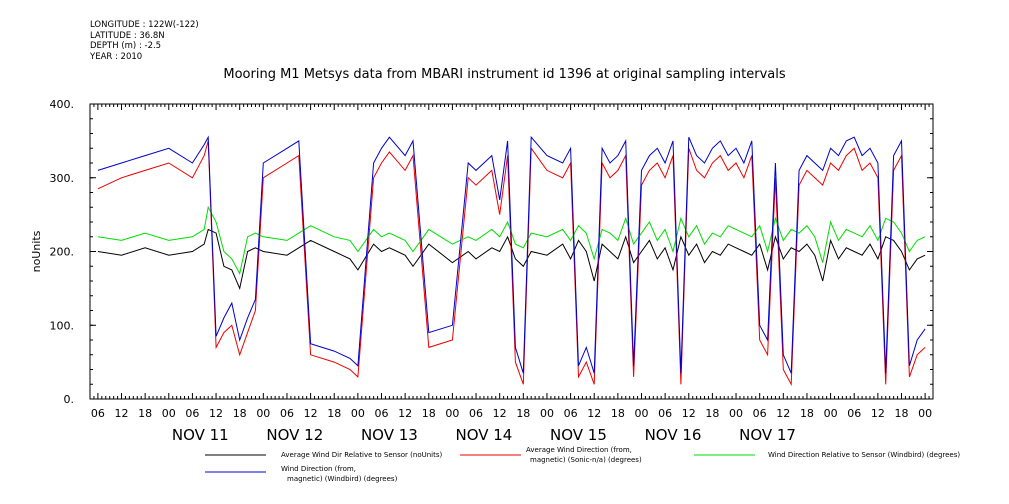  What do you see at coordinates (767, 435) in the screenshot?
I see `day-label: NOV 17` at bounding box center [767, 435].